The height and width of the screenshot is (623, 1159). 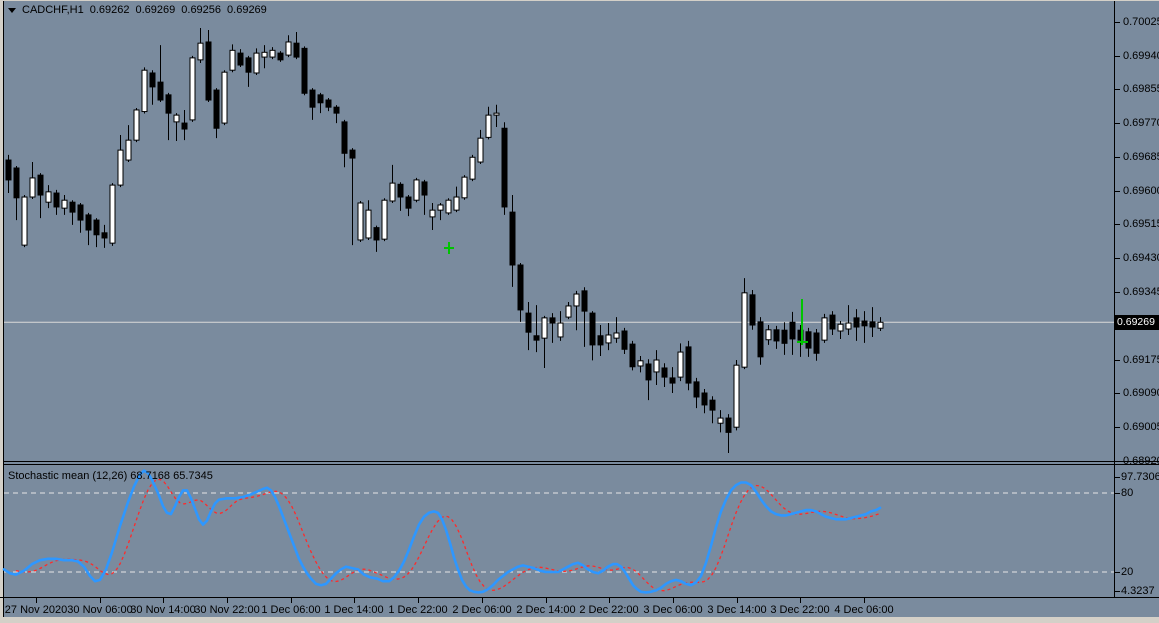 What do you see at coordinates (53, 10) in the screenshot?
I see `symbol-period-label: CADCHF,H1` at bounding box center [53, 10].